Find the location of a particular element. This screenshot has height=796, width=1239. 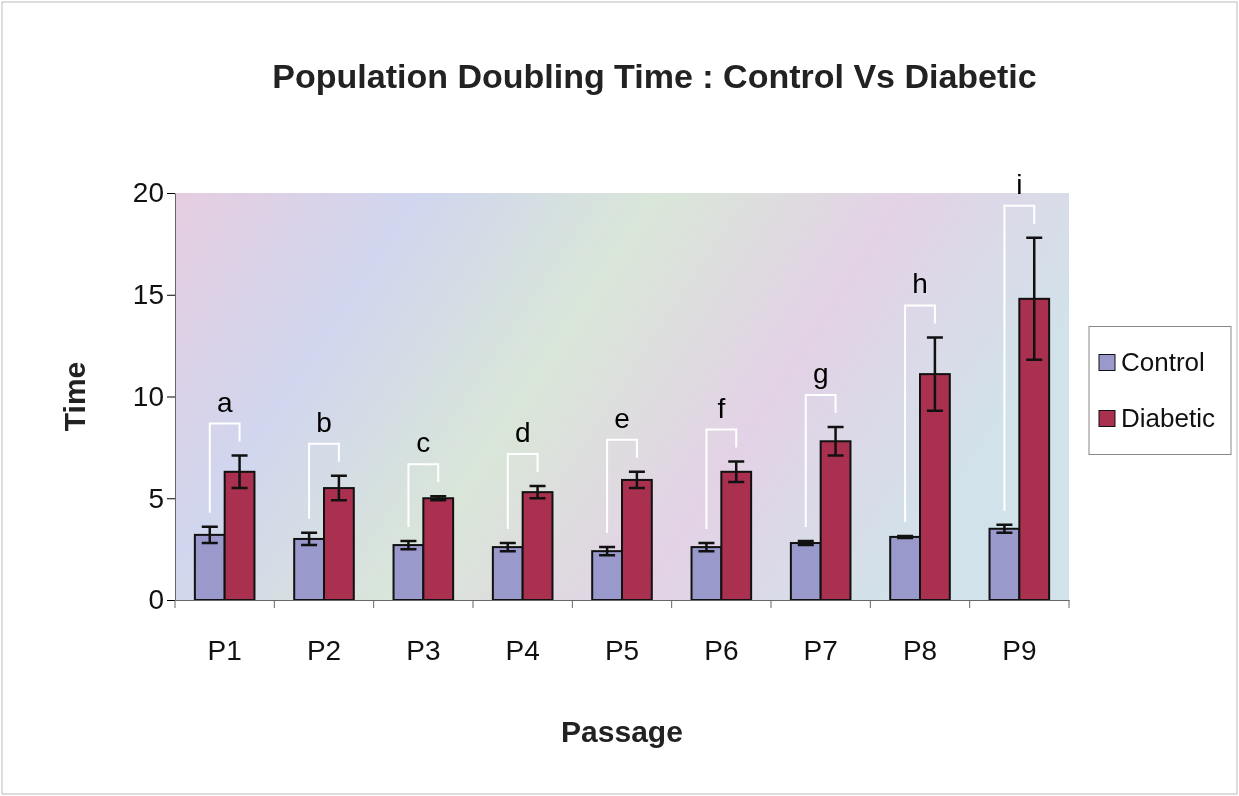

annotation: f is located at coordinates (721, 408).